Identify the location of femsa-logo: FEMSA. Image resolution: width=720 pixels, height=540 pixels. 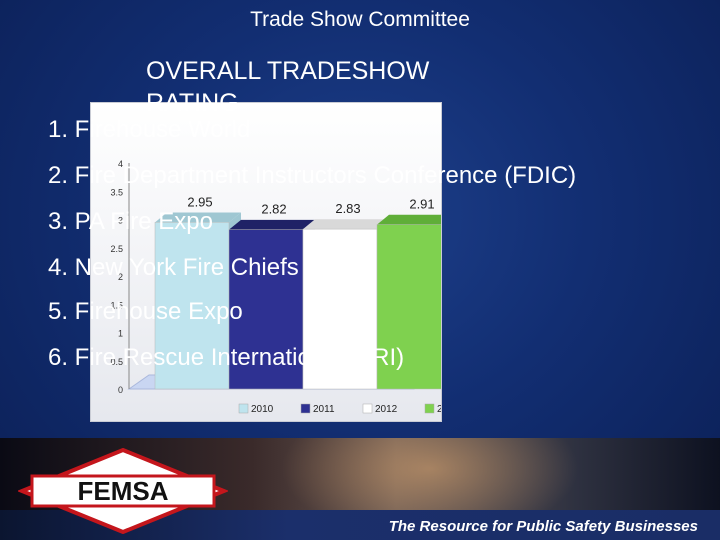
(123, 491).